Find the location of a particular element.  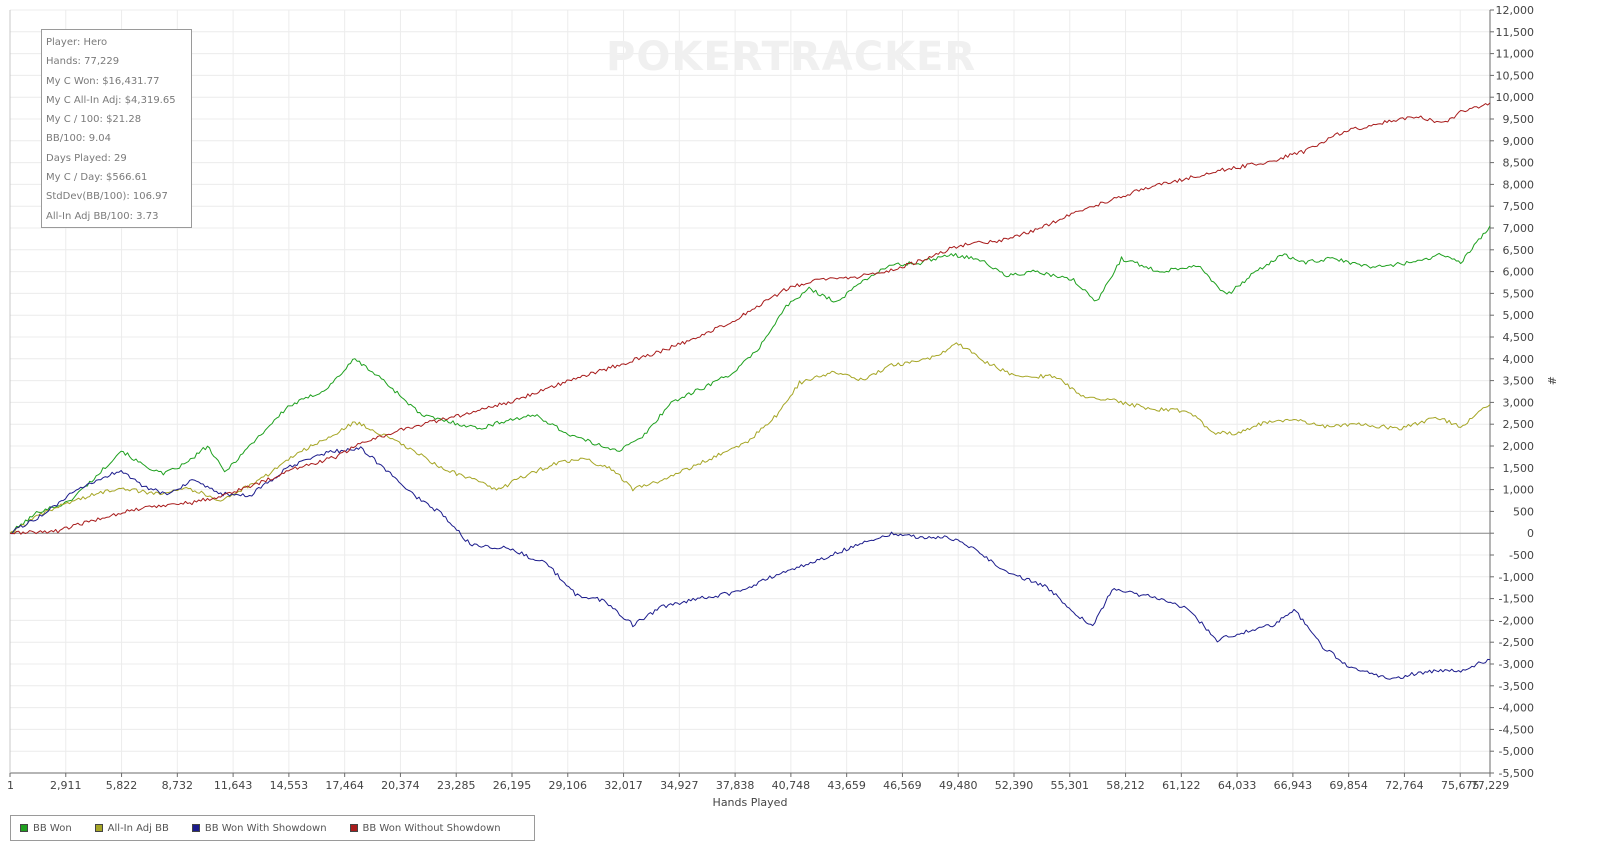

x-tick-label: 11,643 is located at coordinates (233, 785).